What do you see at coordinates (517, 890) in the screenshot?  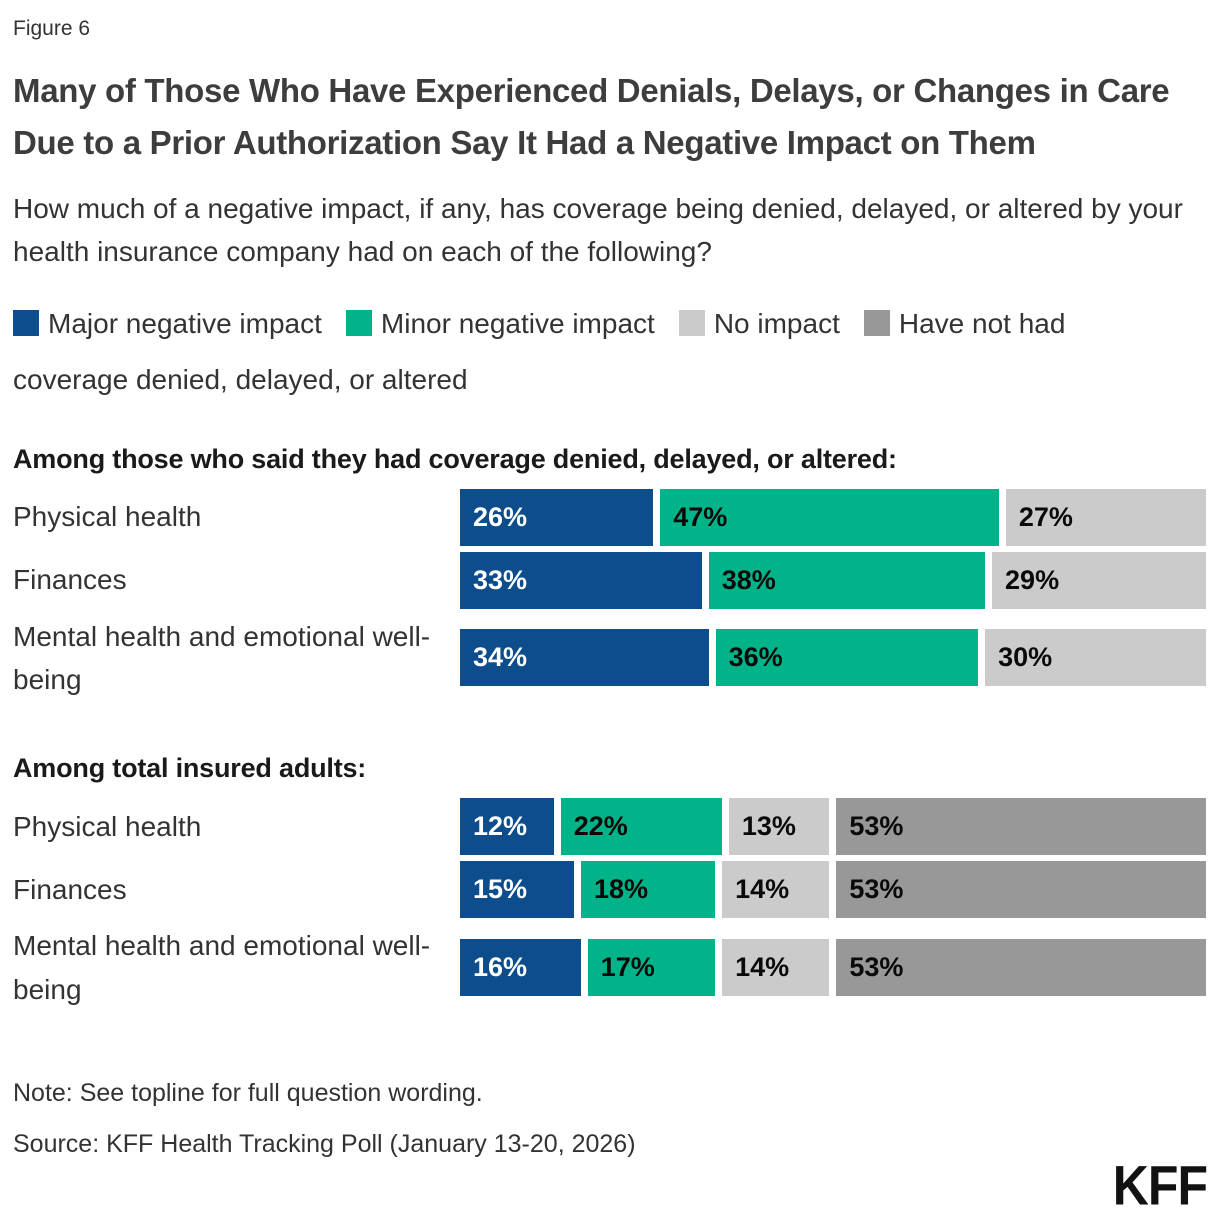 I see `bar-segment: 15%` at bounding box center [517, 890].